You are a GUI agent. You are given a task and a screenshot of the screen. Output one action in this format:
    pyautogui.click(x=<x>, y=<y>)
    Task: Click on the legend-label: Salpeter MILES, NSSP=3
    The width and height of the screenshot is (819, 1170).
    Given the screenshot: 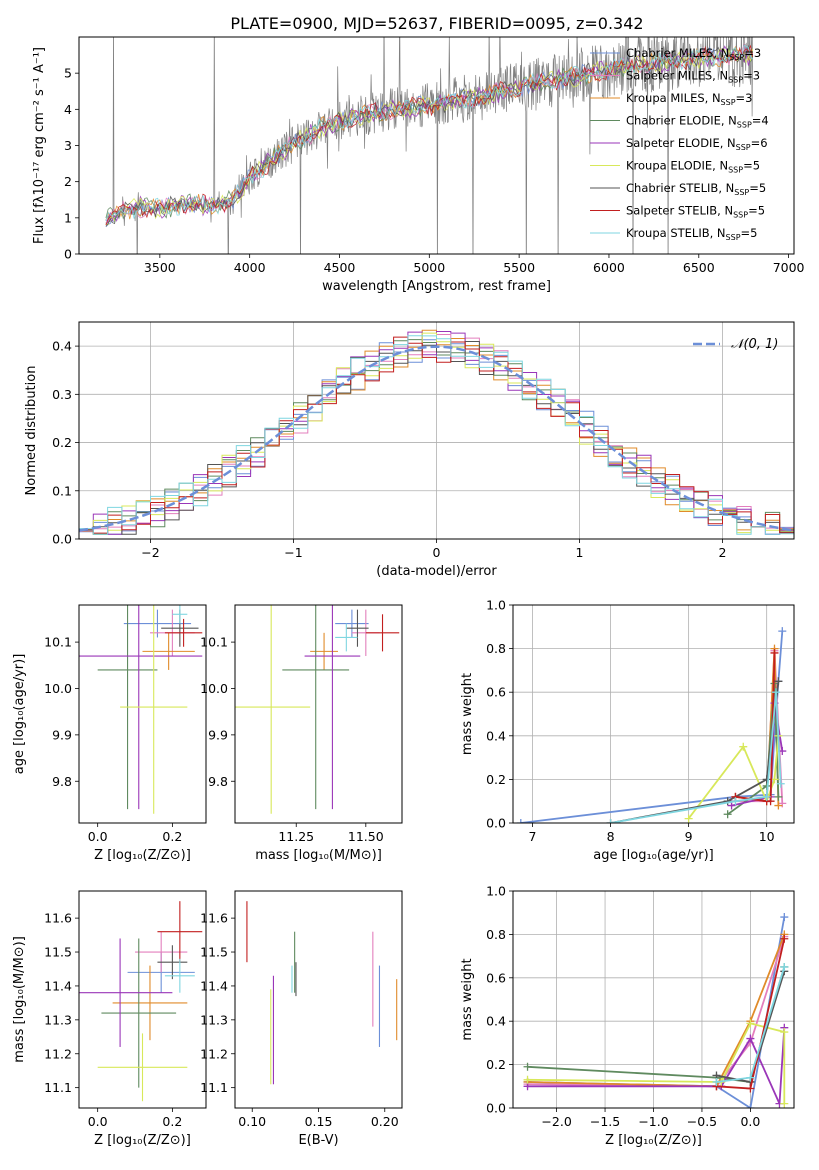 What is the action you would take?
    pyautogui.click(x=693, y=77)
    